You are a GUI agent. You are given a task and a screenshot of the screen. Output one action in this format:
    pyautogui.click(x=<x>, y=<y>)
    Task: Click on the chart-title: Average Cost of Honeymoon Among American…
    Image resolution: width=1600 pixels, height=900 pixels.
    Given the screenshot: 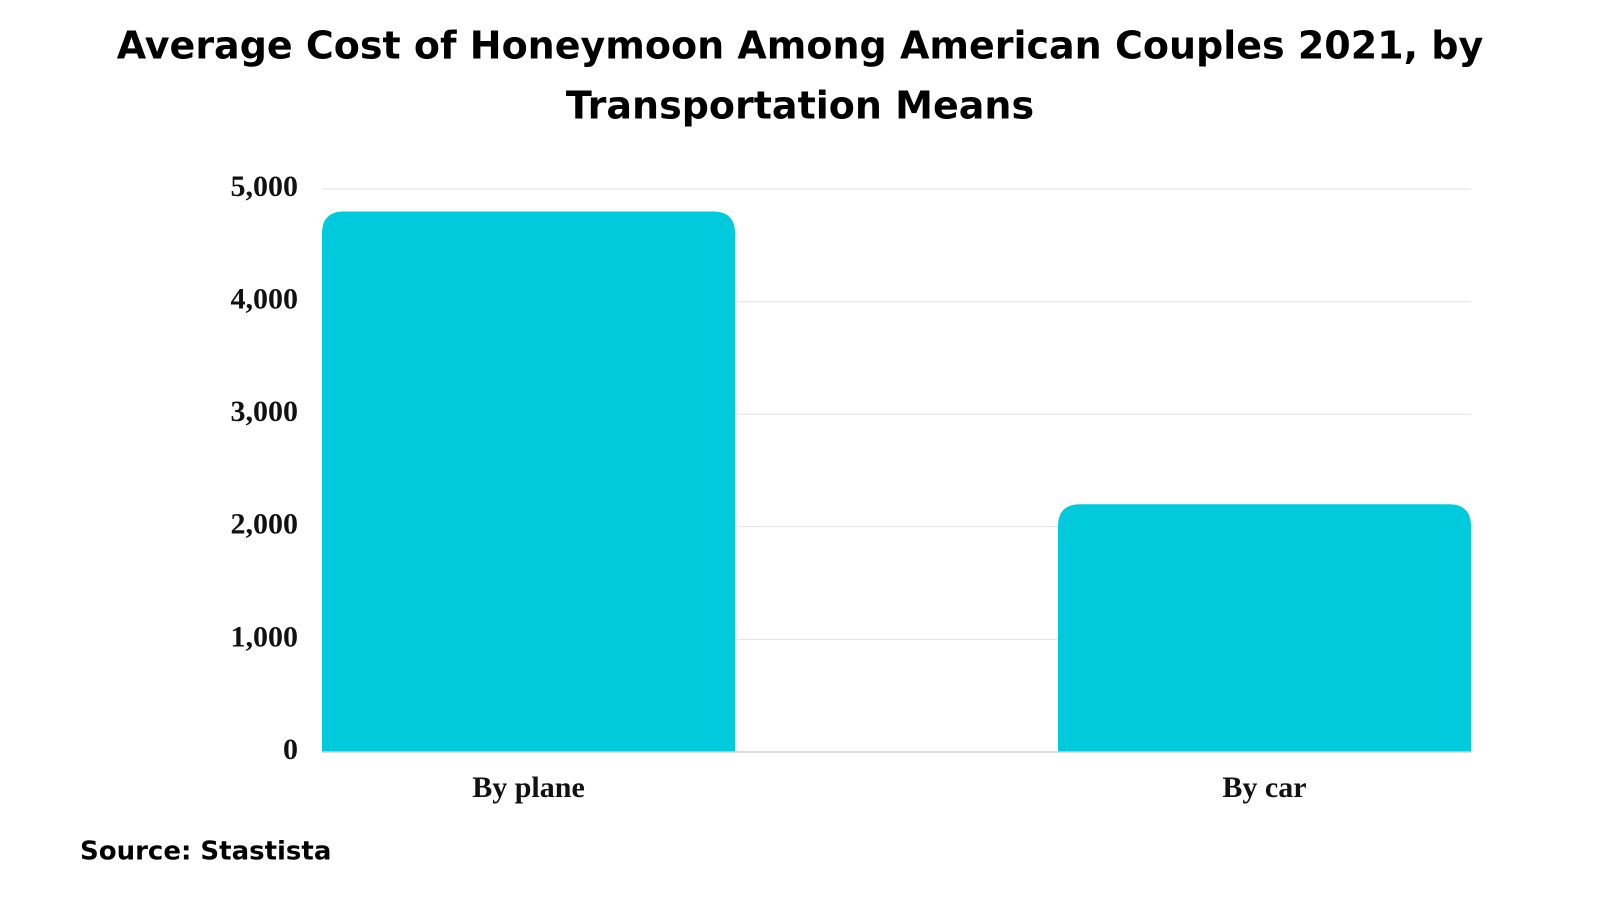 What is the action you would take?
    pyautogui.click(x=800, y=46)
    